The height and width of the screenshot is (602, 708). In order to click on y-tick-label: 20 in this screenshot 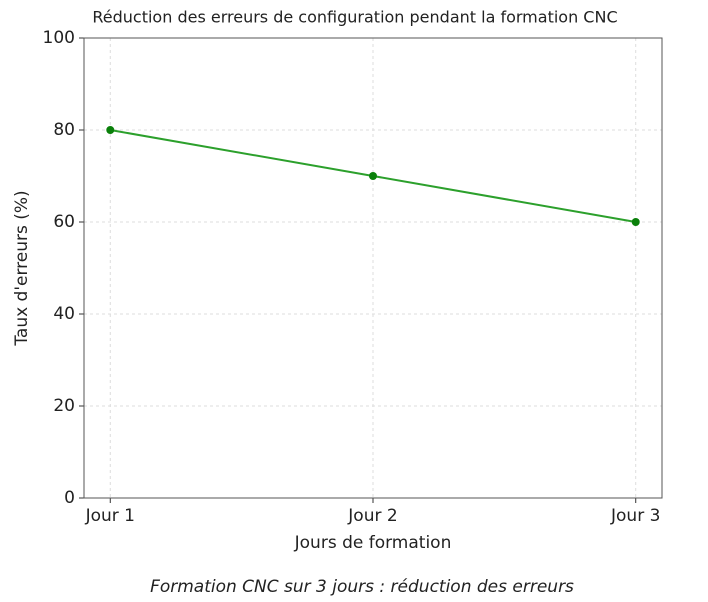, I will do `click(64, 406)`.